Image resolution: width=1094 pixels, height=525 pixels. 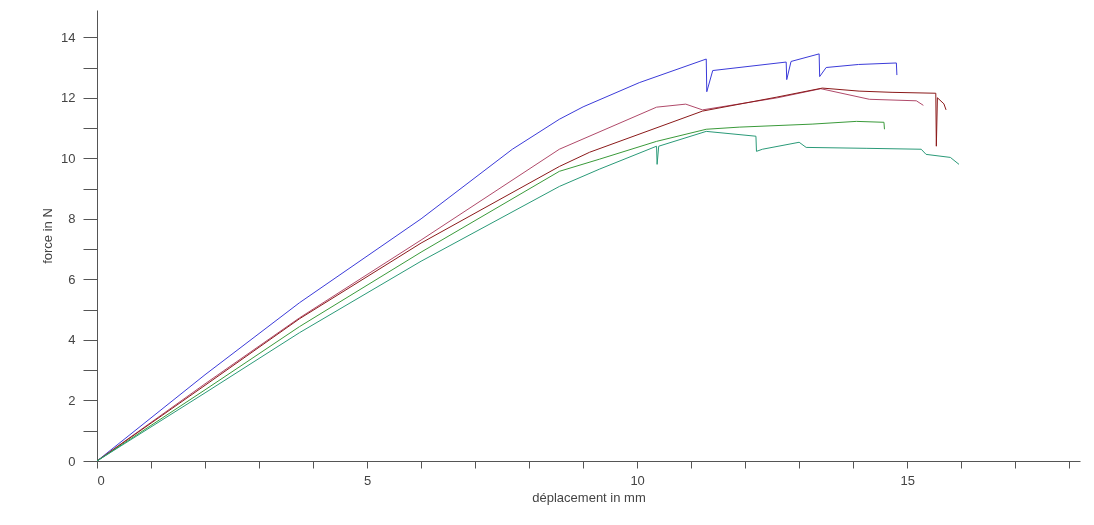 I want to click on x-tick-label: 15, so click(x=907, y=480).